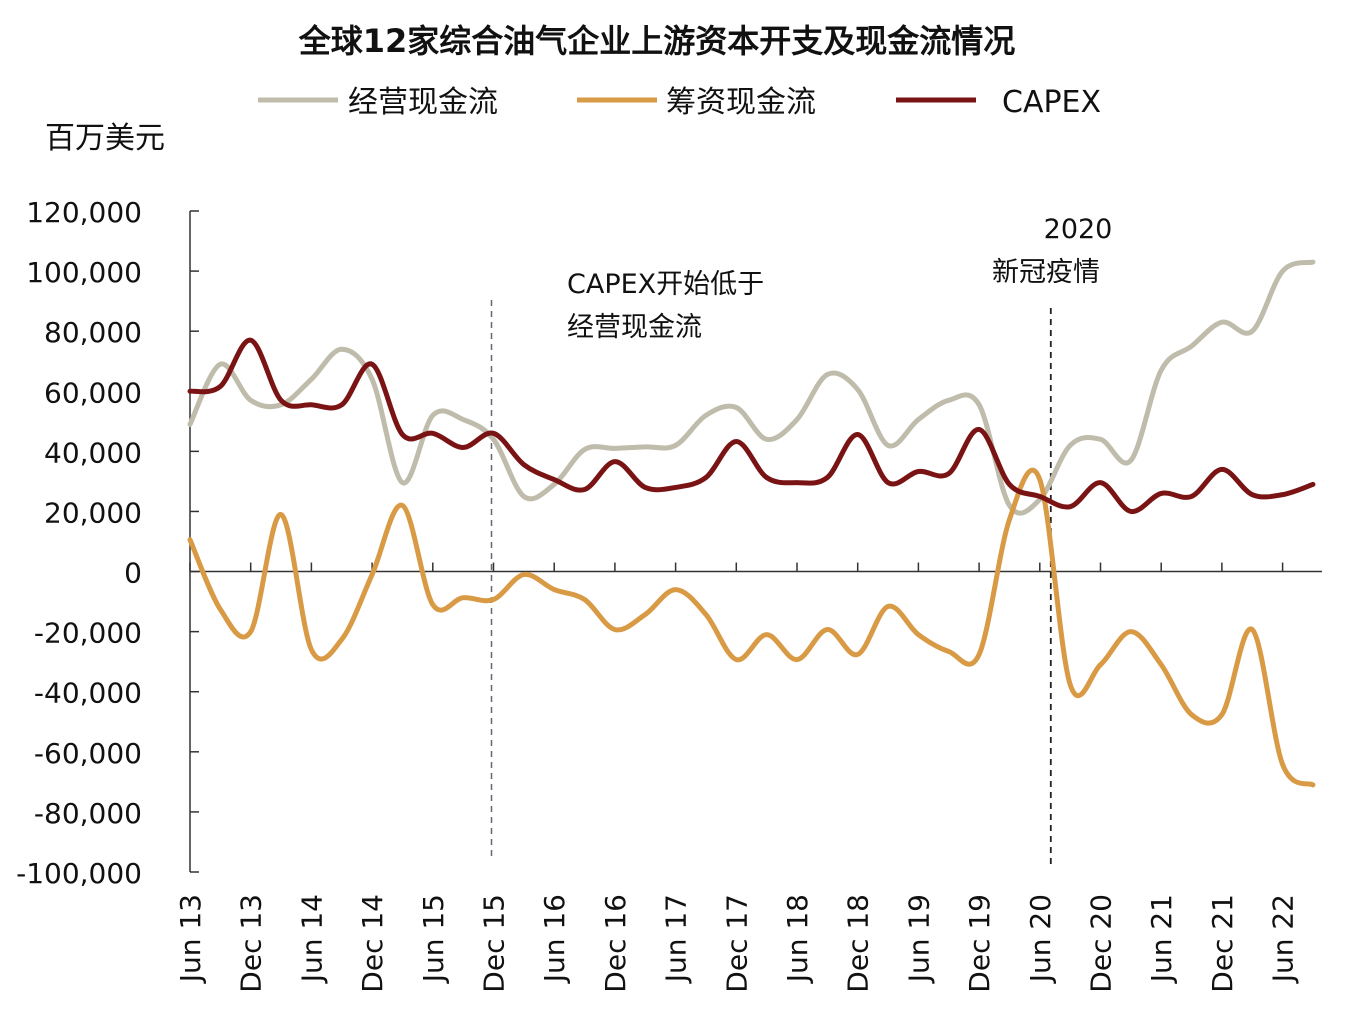 The height and width of the screenshot is (1034, 1356). What do you see at coordinates (615, 943) in the screenshot?
I see `x-tick-label: Dec 16` at bounding box center [615, 943].